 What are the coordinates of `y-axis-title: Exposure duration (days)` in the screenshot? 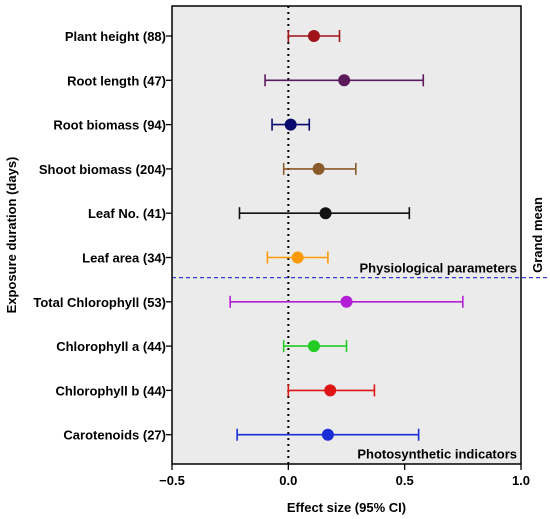 It's located at (11, 235).